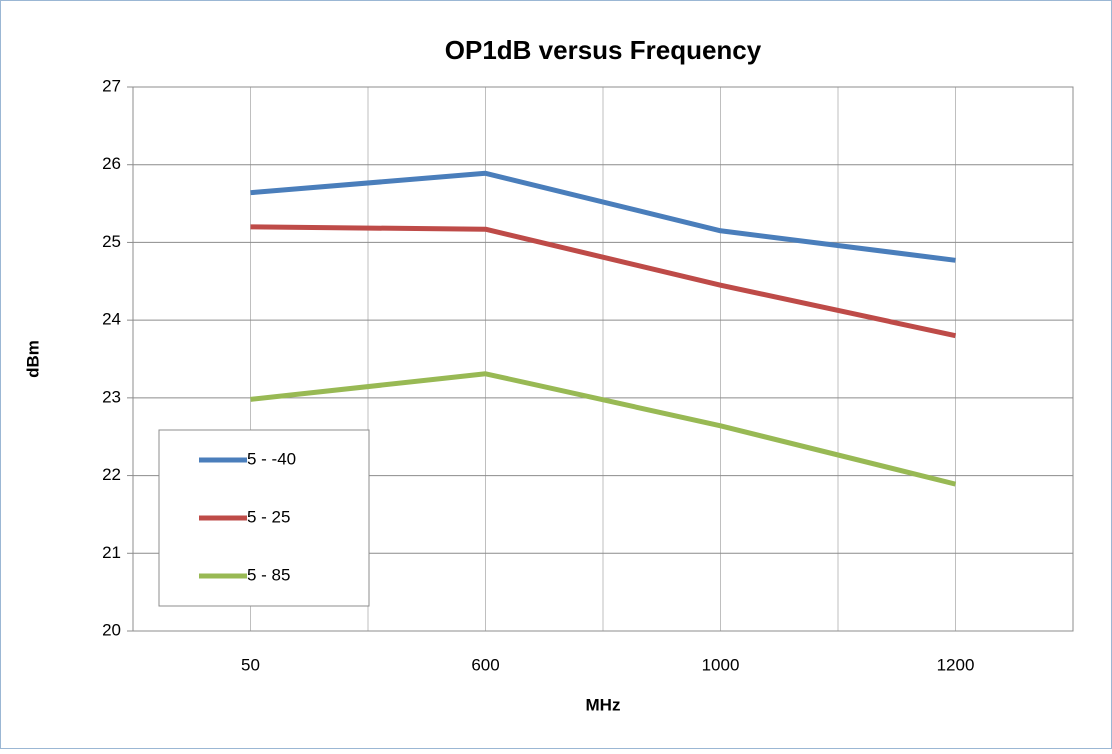 The image size is (1112, 754). I want to click on x-axis-label: MHz, so click(603, 704).